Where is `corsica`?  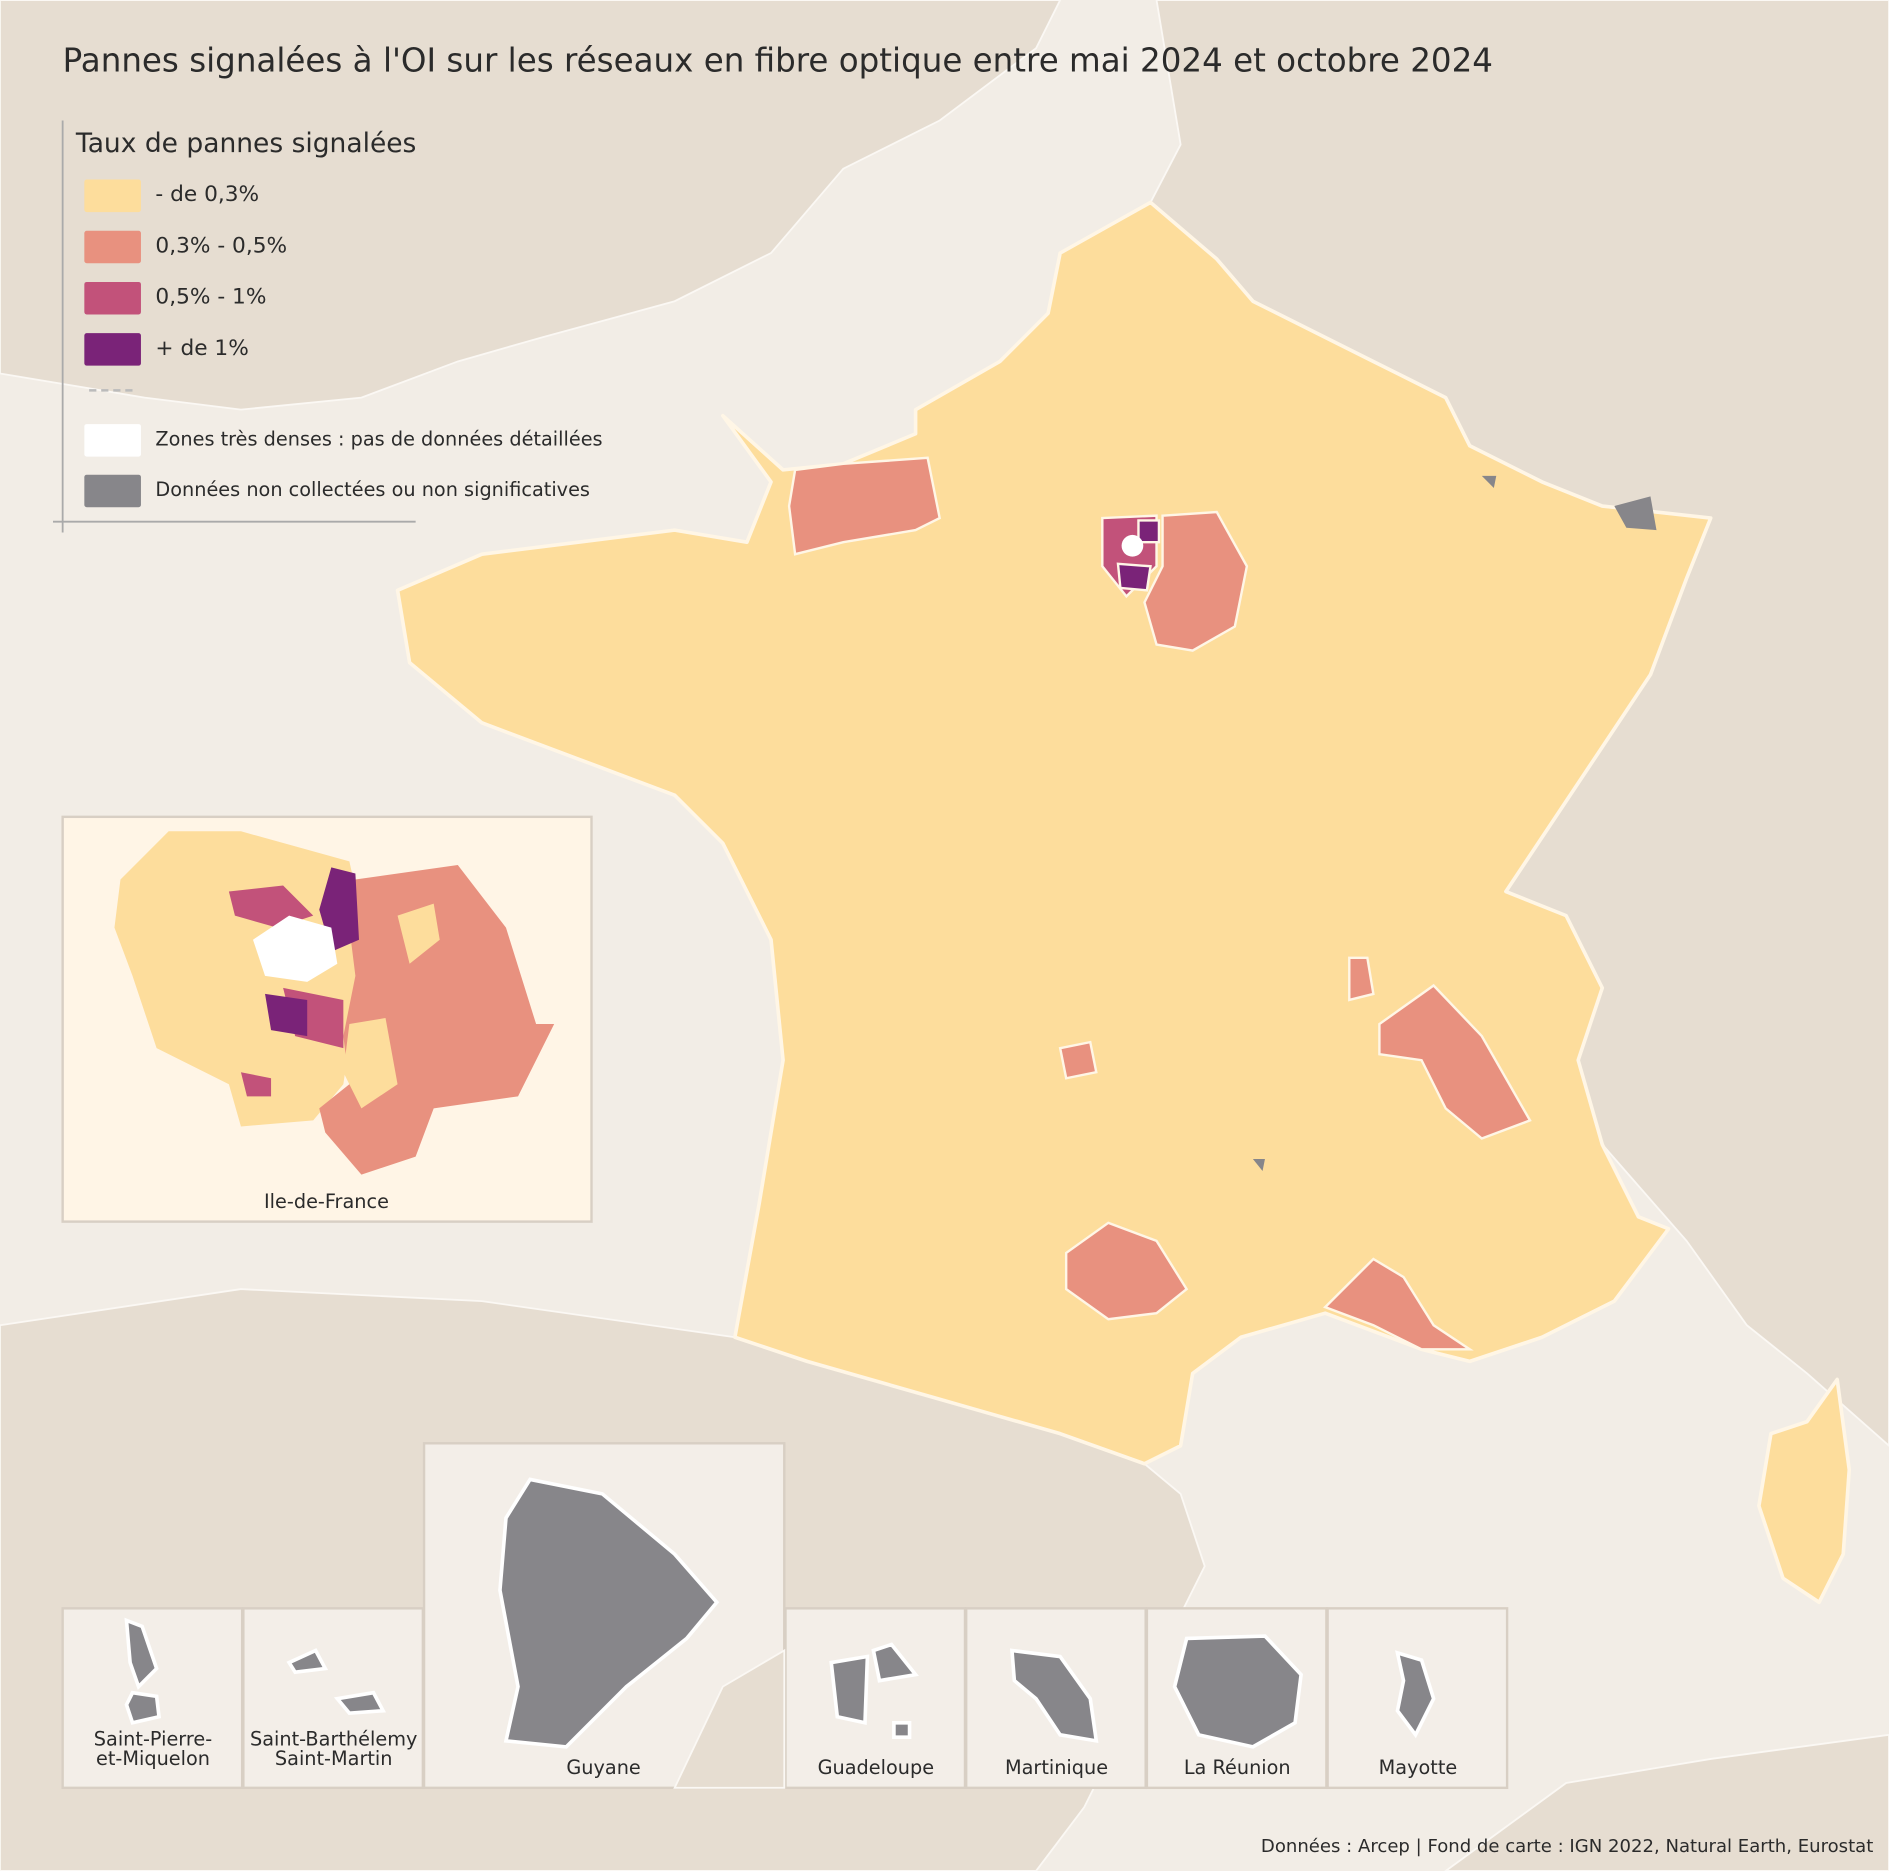 corsica is located at coordinates (1804, 1491).